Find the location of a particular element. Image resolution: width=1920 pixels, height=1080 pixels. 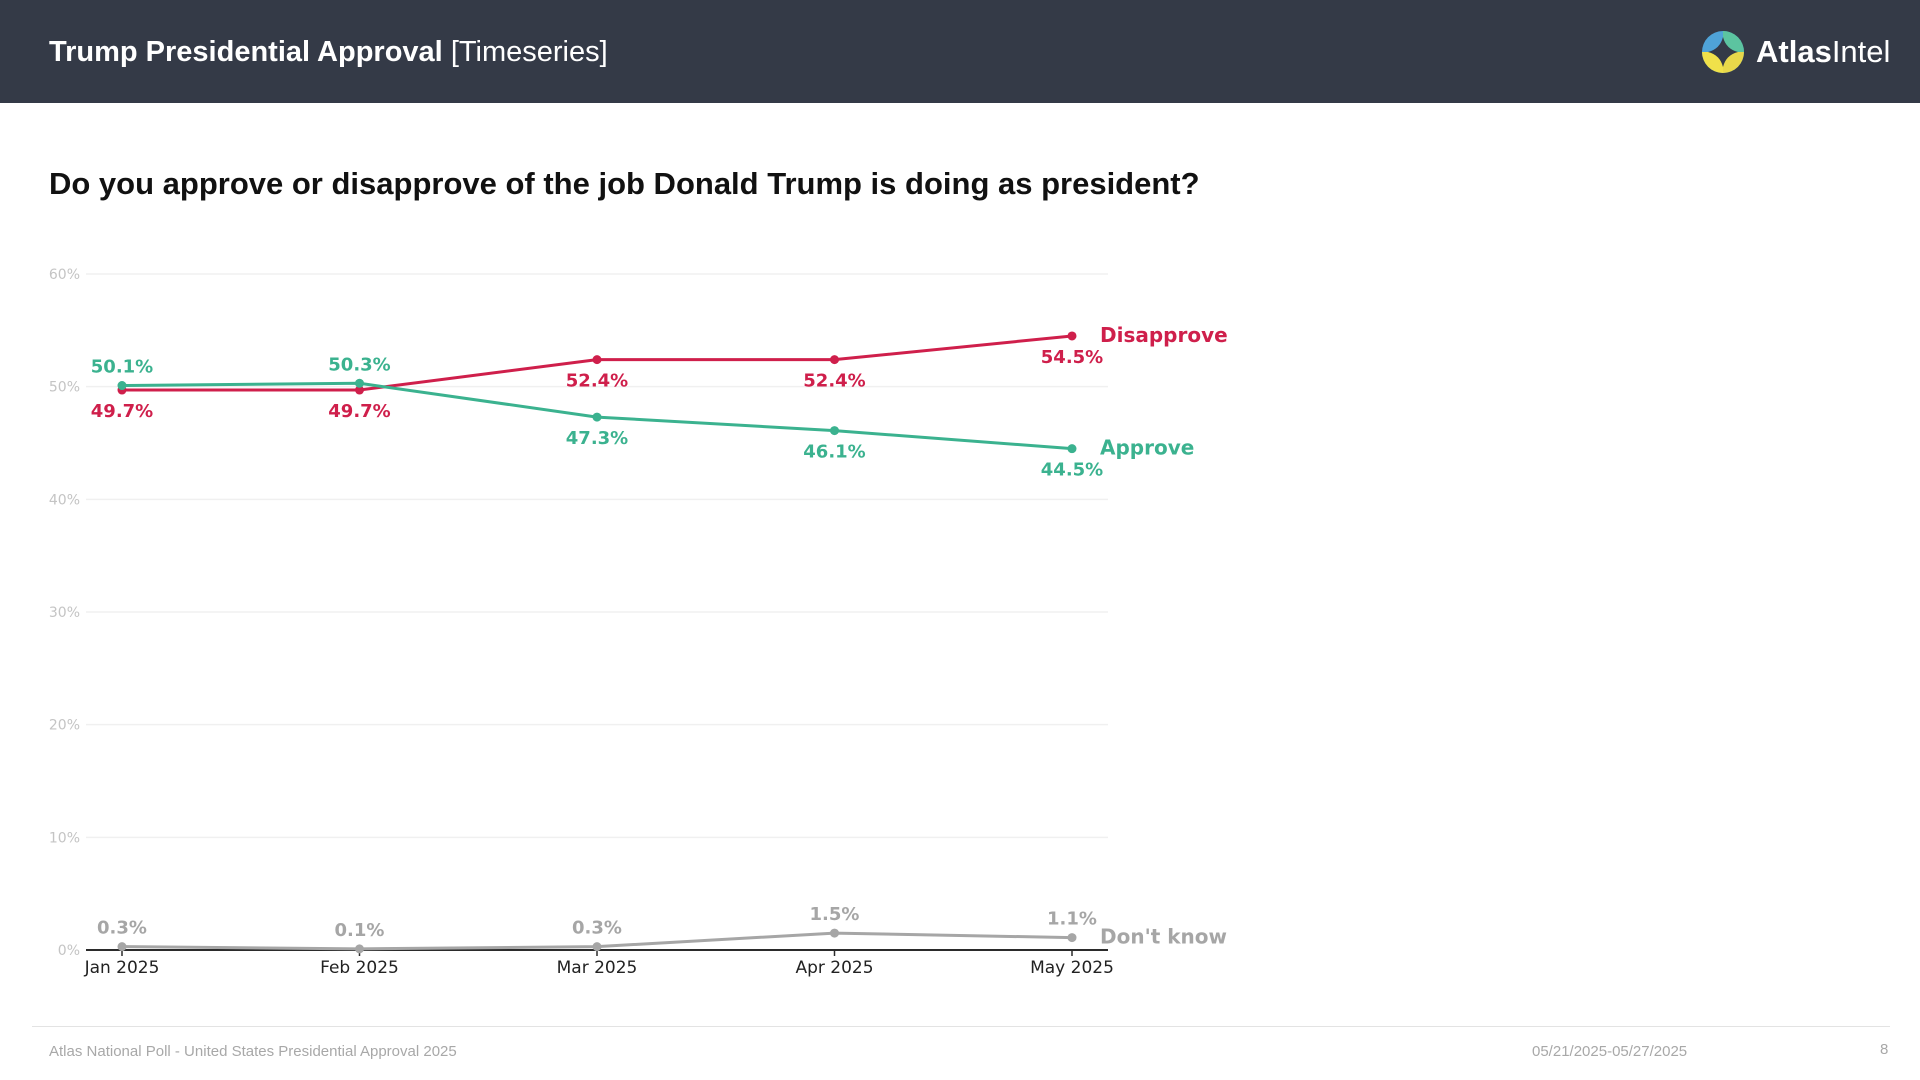

series-end-label: Disapprove is located at coordinates (1164, 335).